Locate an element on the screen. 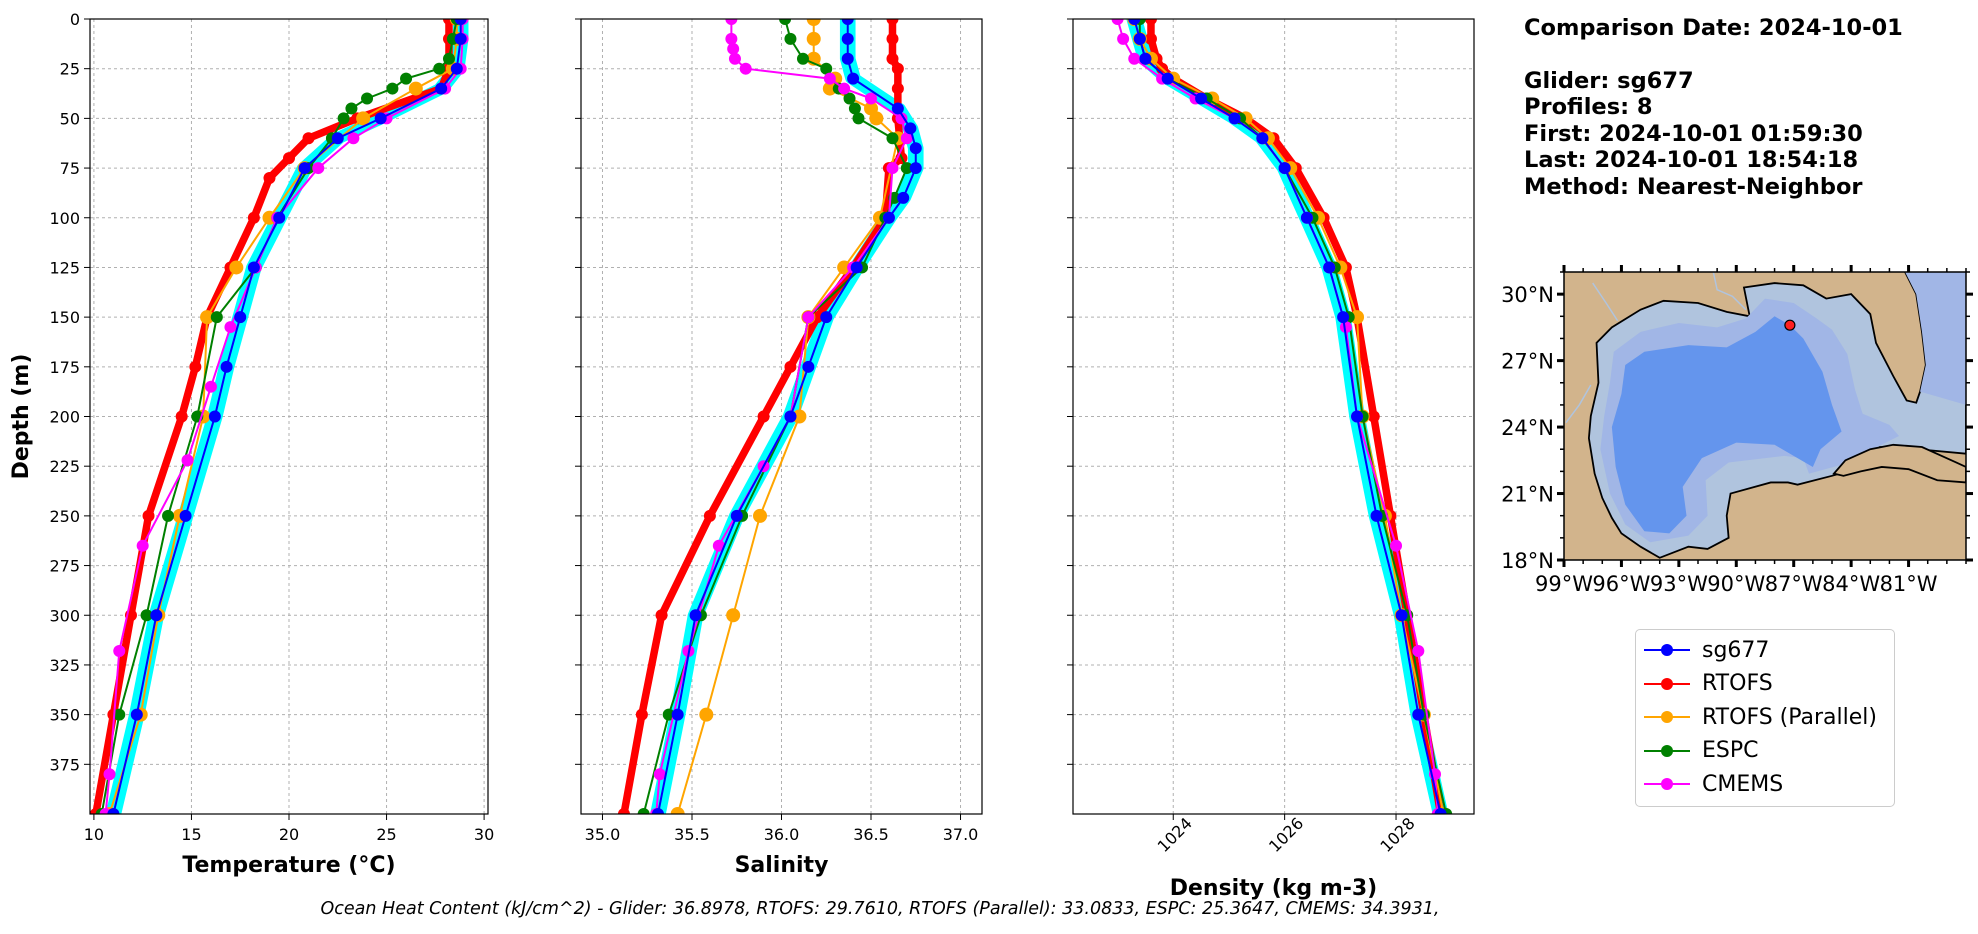  last-time: Last: 2024-10-01 18:54:18 is located at coordinates (1691, 160).